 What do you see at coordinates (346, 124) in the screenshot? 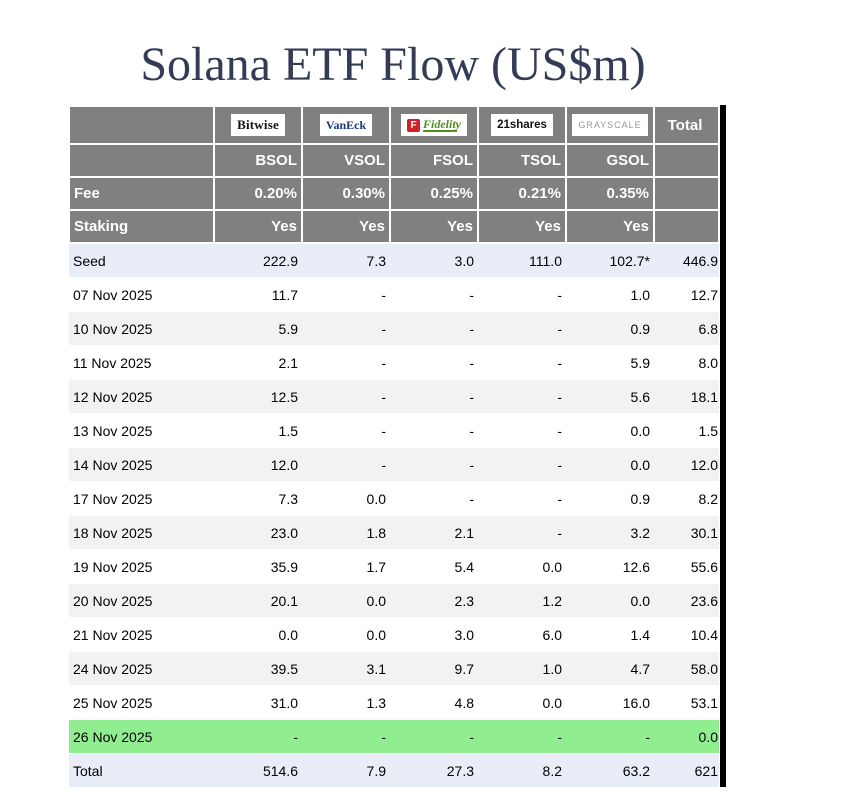
I see `vaneck-logo-text: VanEck` at bounding box center [346, 124].